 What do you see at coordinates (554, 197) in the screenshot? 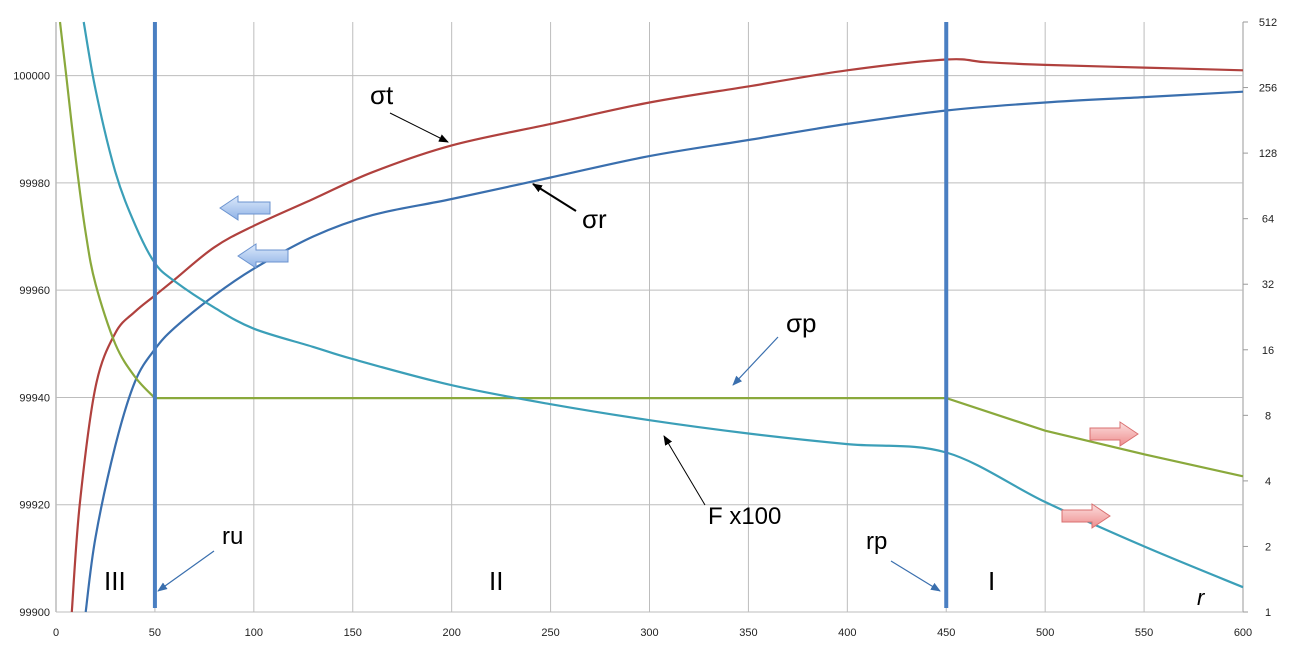
I see `pointer-sigma-r` at bounding box center [554, 197].